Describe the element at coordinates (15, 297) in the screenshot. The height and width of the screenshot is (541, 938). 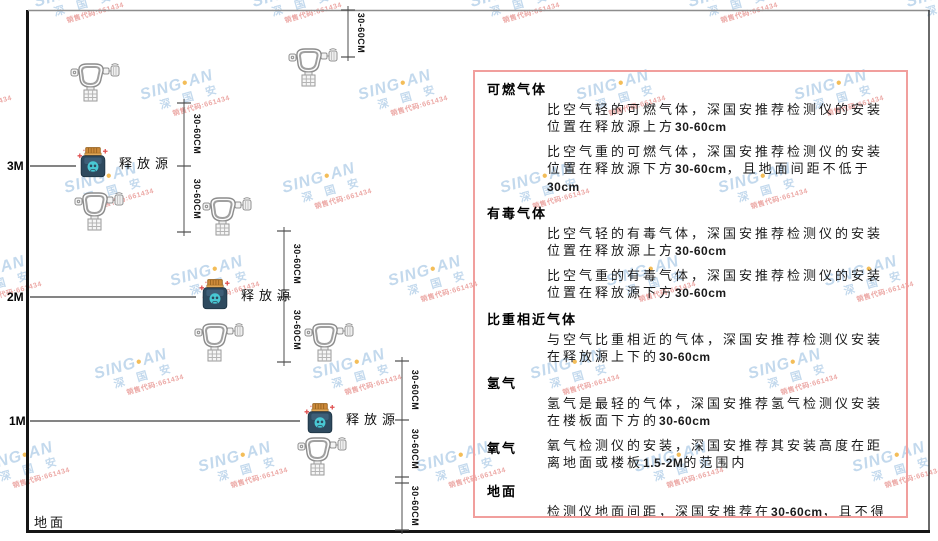
I see `height-axis-label: 2M` at that location.